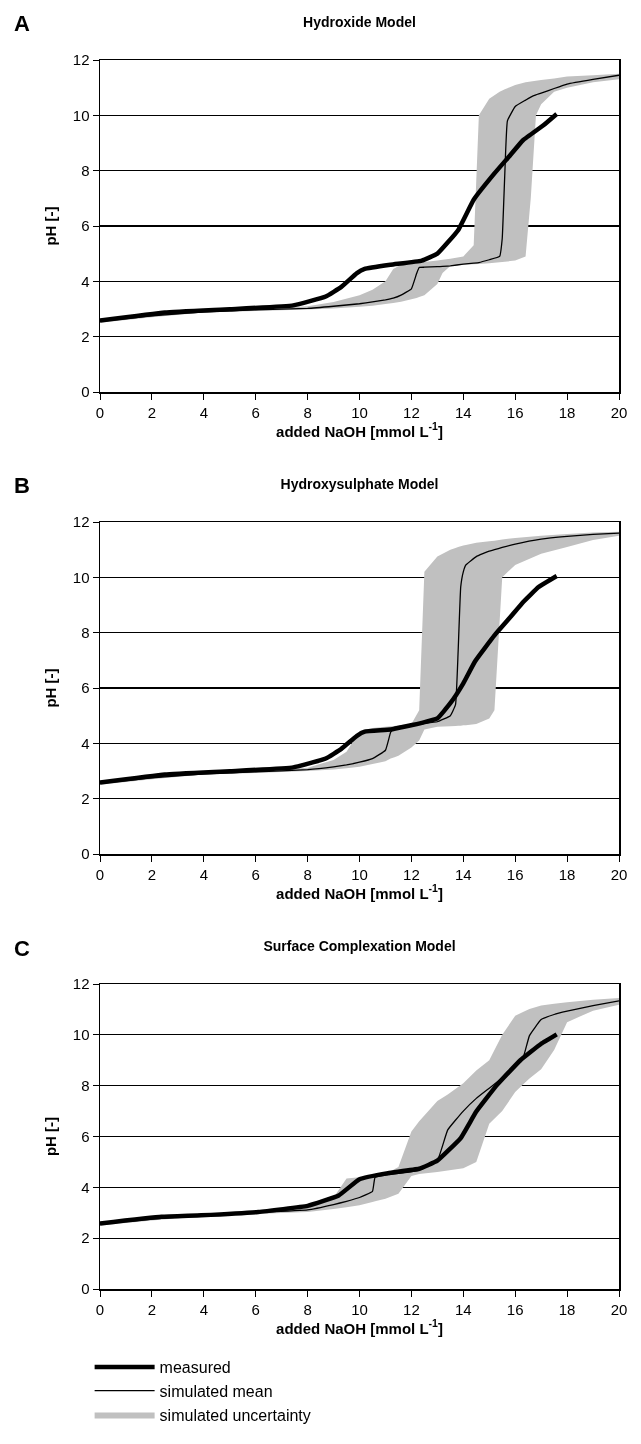  I want to click on legend-label: simulated mean, so click(216, 1391).